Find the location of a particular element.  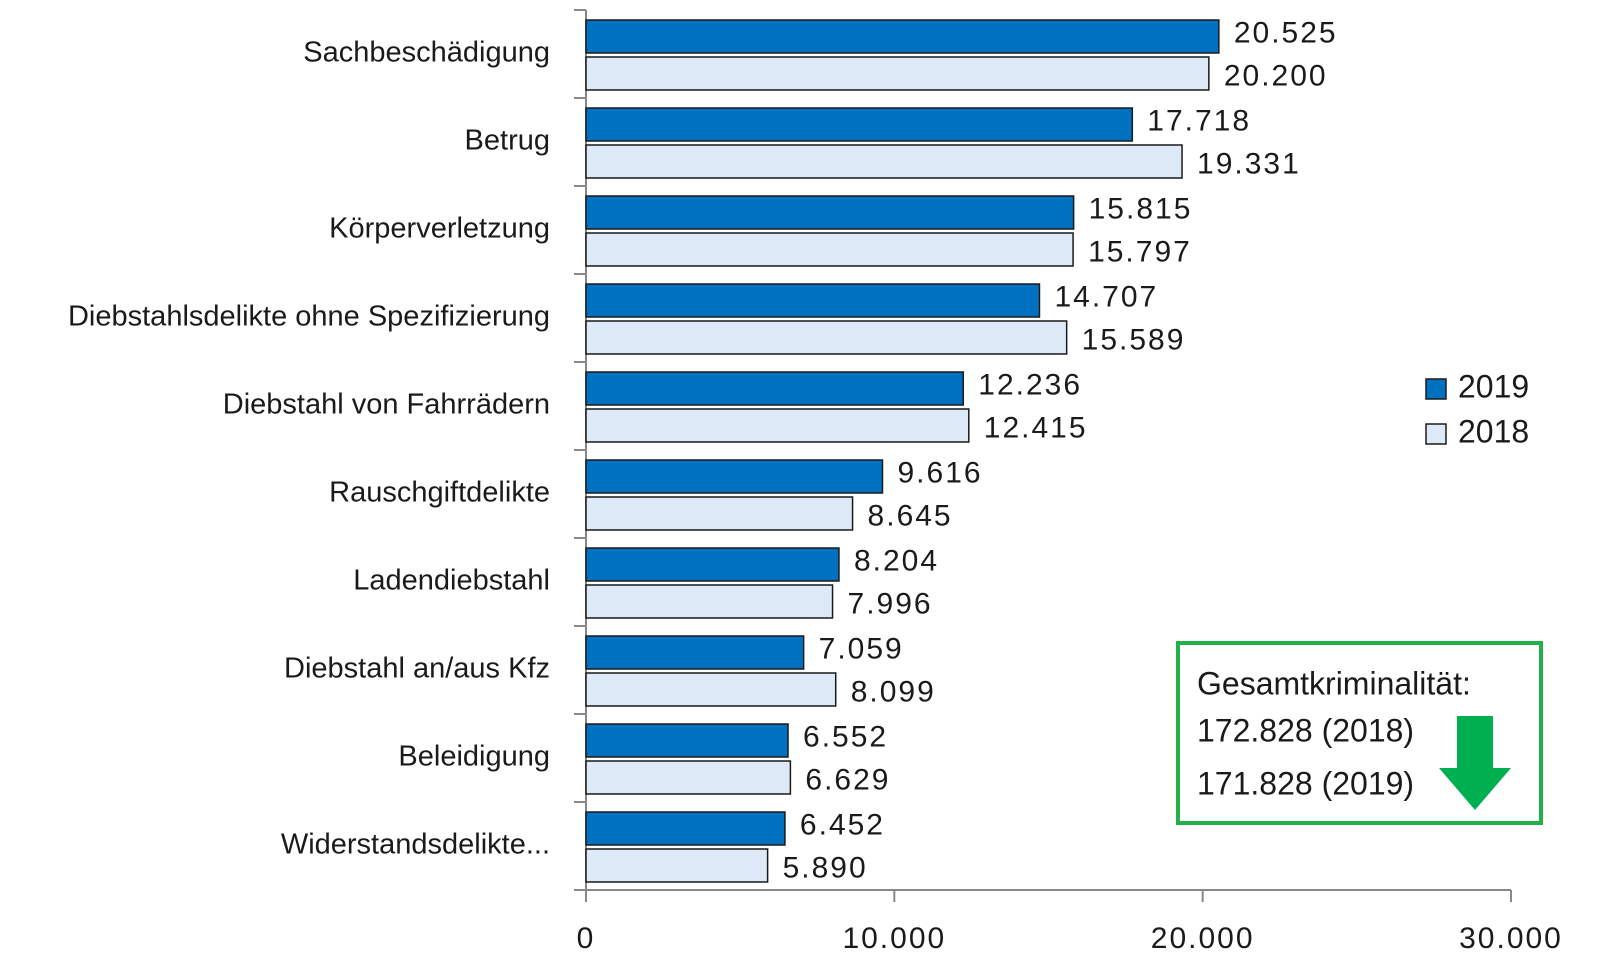

value-label: 19.331 is located at coordinates (1249, 163).